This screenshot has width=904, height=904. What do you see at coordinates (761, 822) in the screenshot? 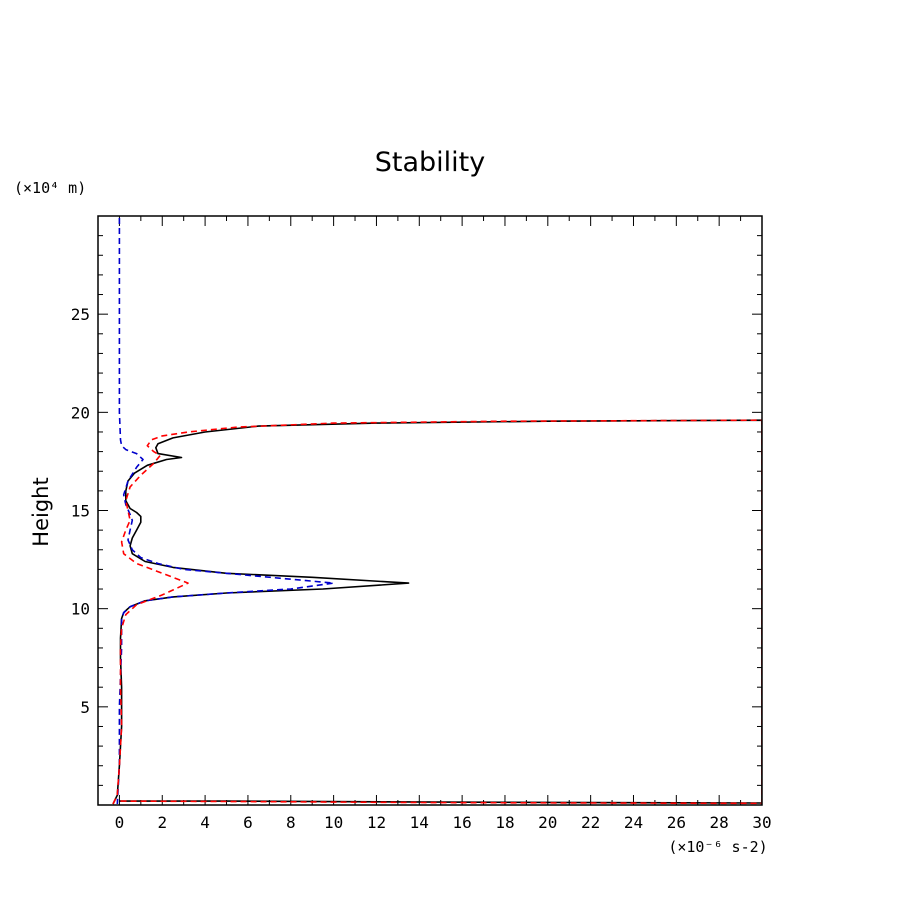
I see `x-tick-label: 30` at bounding box center [761, 822].